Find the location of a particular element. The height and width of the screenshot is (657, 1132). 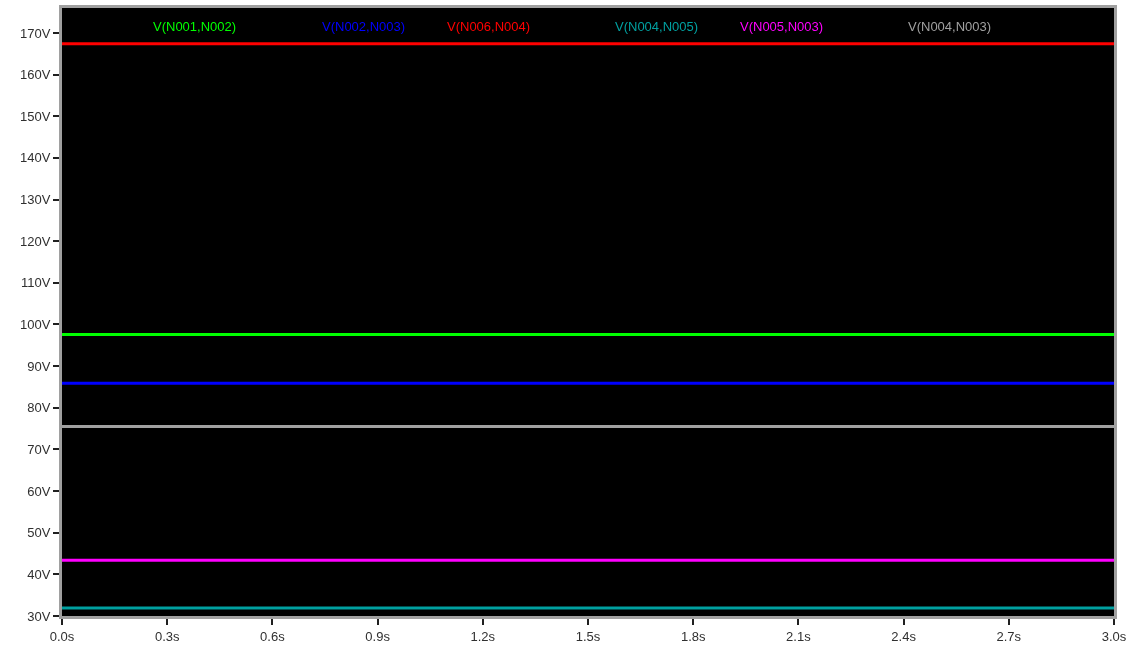

x-tick-label: 1.2s is located at coordinates (483, 636).